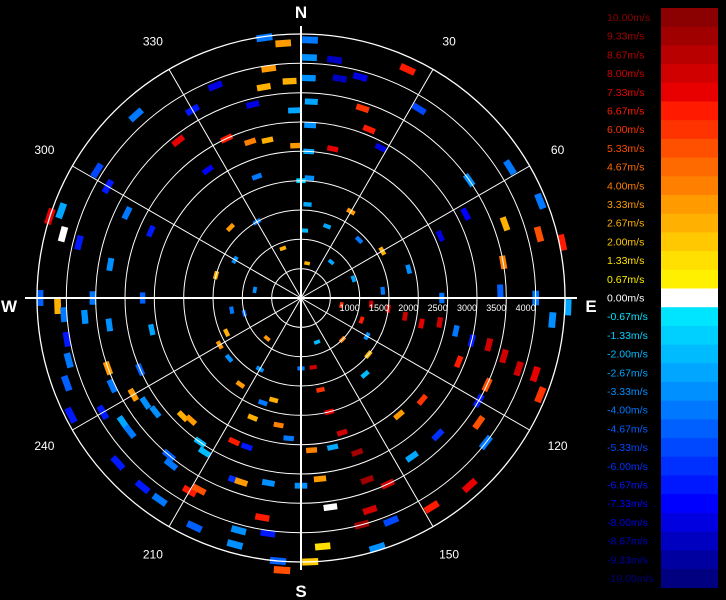  I want to click on colorbar-label-24: -6.00m/s, so click(627, 467).